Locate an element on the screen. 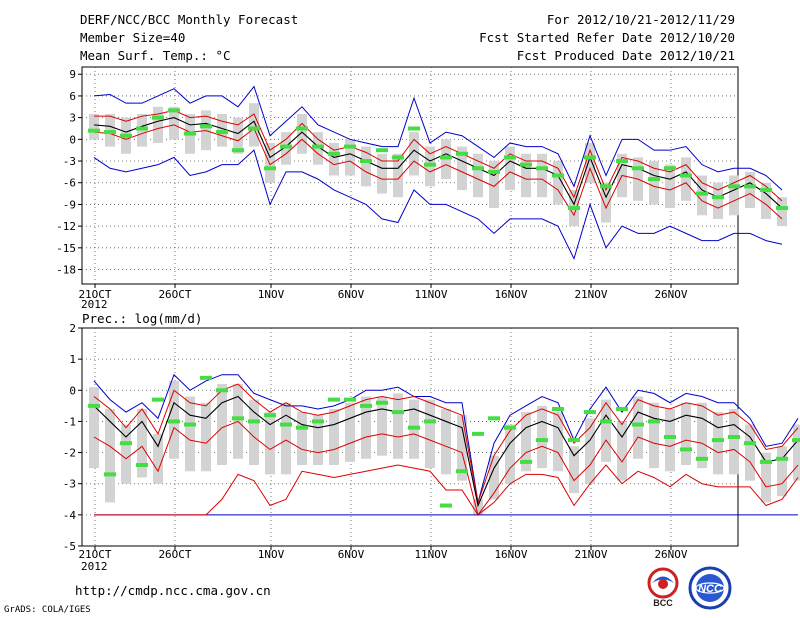 This screenshot has width=800, height=618. y-tick-label: 0 is located at coordinates (72, 139).